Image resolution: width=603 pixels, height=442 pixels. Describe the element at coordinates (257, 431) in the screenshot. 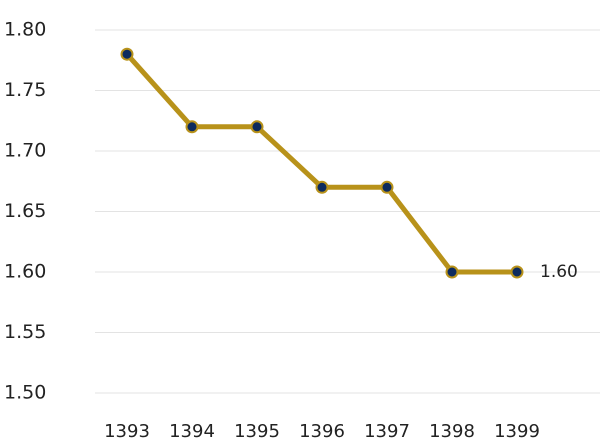

I see `x-tick-label: 1395` at that location.